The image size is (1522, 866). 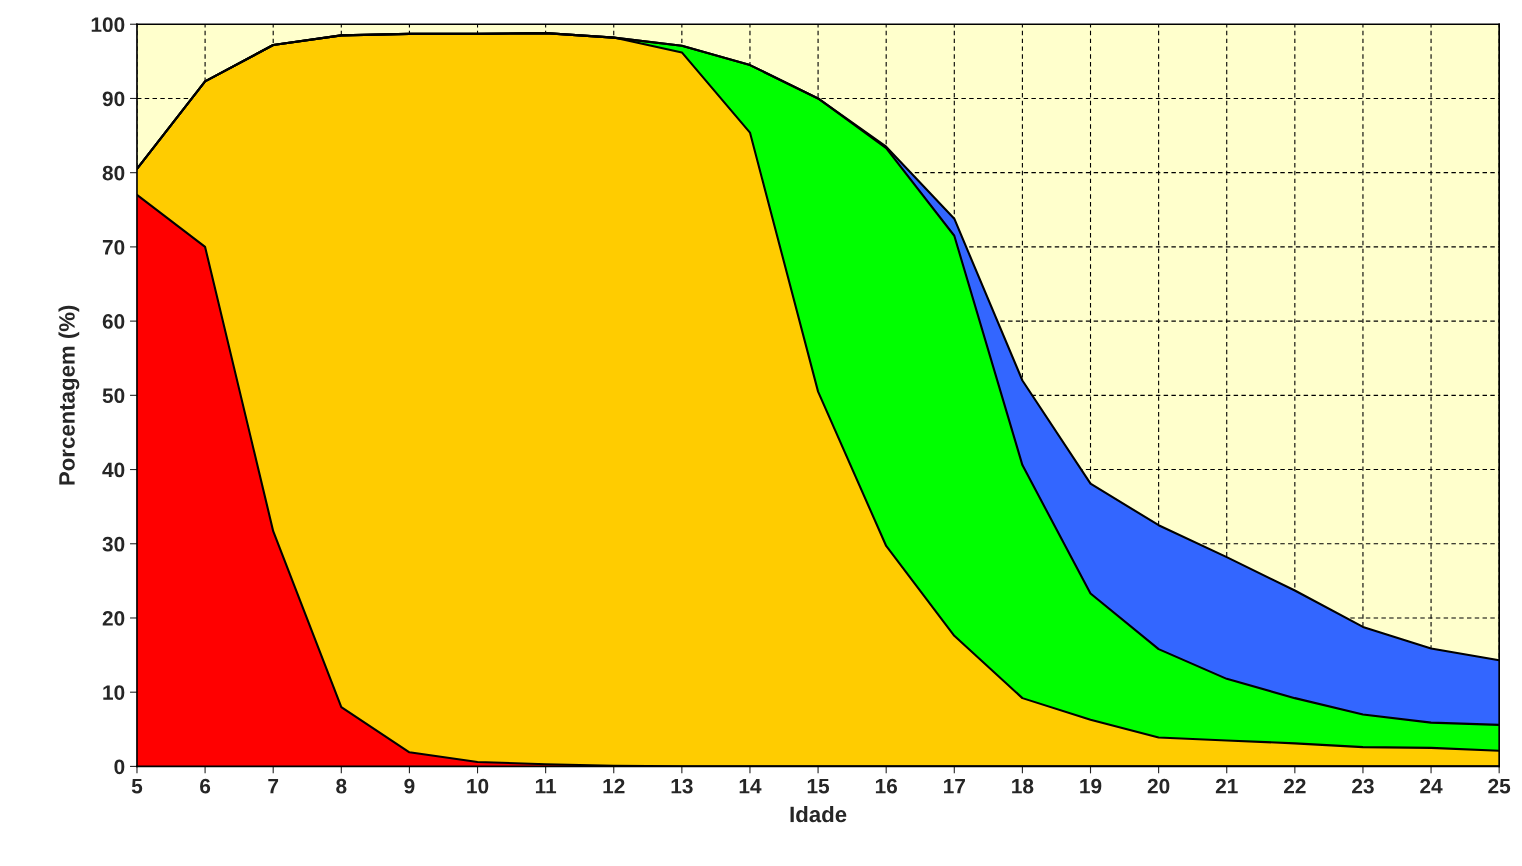 I want to click on x-axis-title: Idade, so click(x=818, y=814).